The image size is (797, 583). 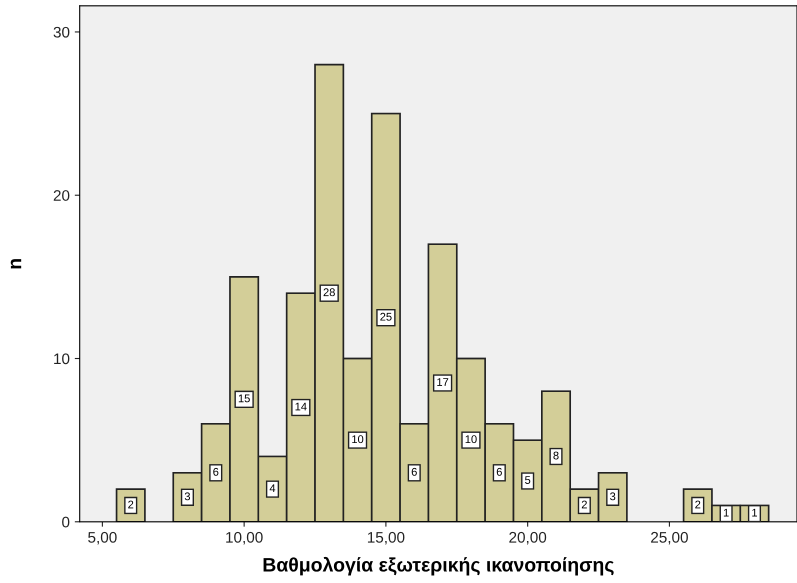 I want to click on x-tick-label: 20,00, so click(x=527, y=538).